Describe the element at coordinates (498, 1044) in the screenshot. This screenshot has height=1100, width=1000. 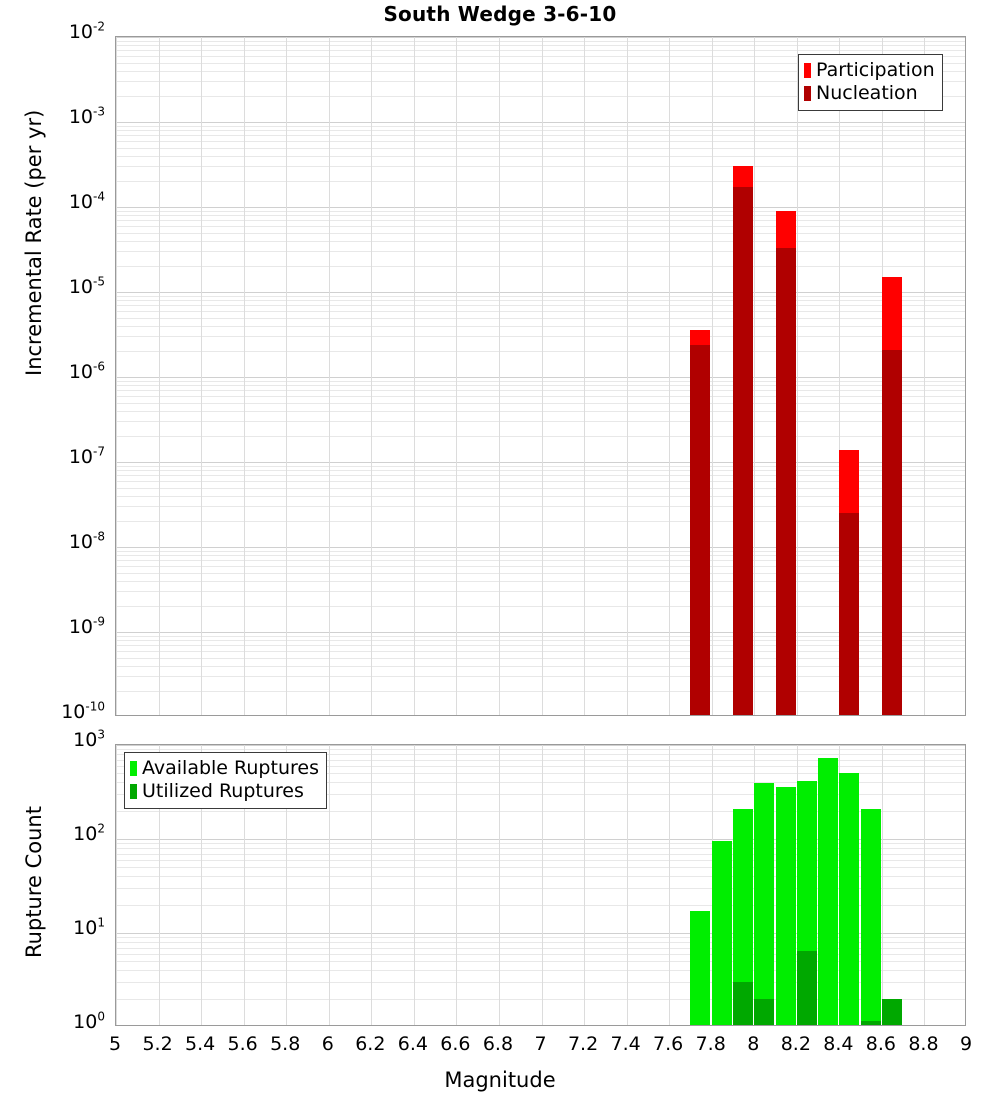
I see `x-tick-6-8: 6.8` at that location.